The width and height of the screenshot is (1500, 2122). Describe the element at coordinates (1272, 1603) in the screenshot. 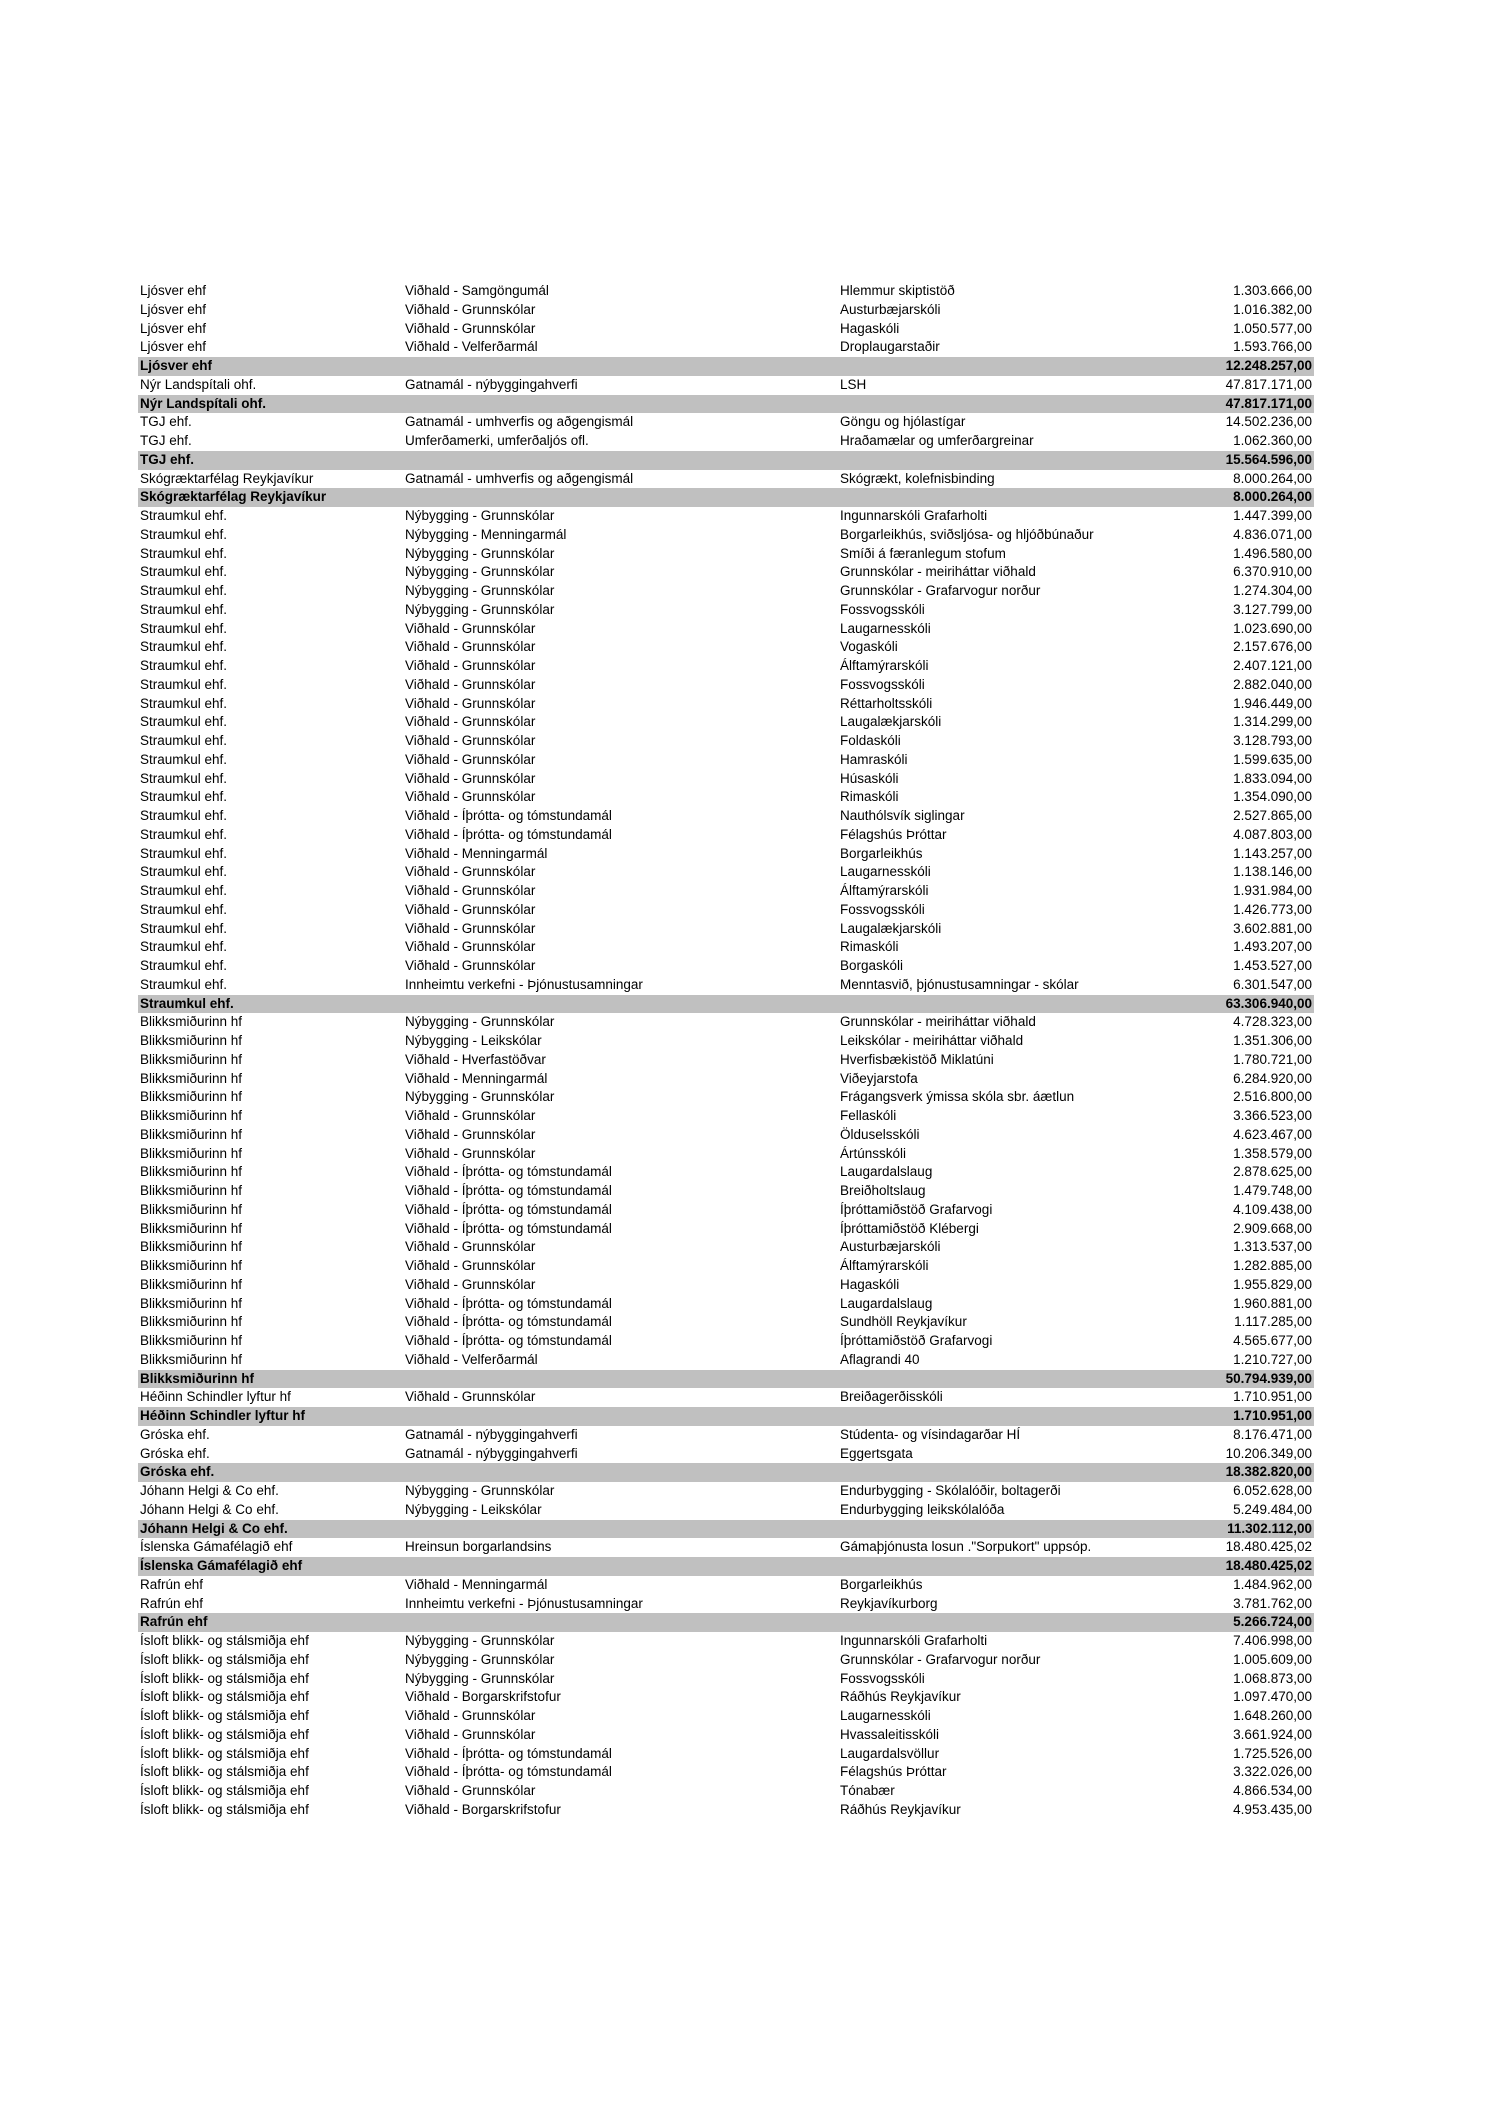

I see `amount-cell: 3.781.762,00` at that location.